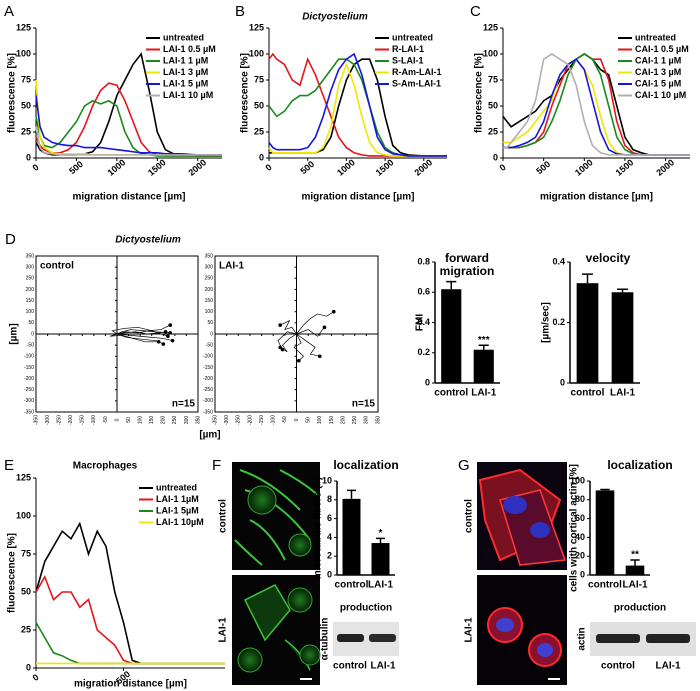 Image resolution: width=700 pixels, height=691 pixels. Describe the element at coordinates (660, 95) in the screenshot. I see `legend-label: CAI-1 10 µM` at that location.